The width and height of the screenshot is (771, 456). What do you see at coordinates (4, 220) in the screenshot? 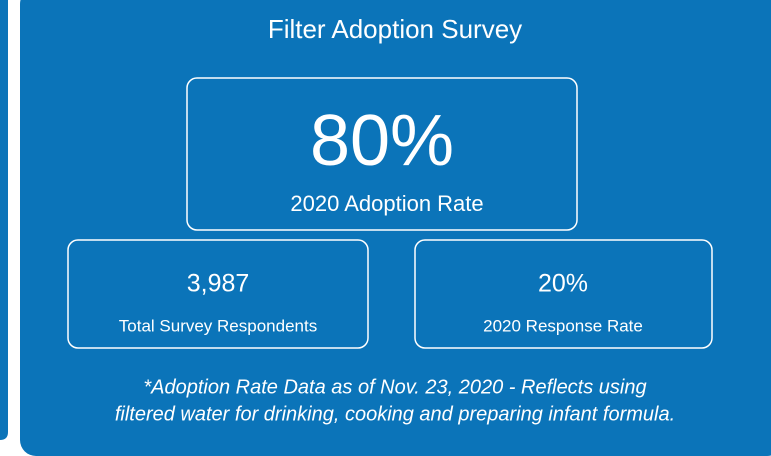
I see `adjacent-panel` at bounding box center [4, 220].